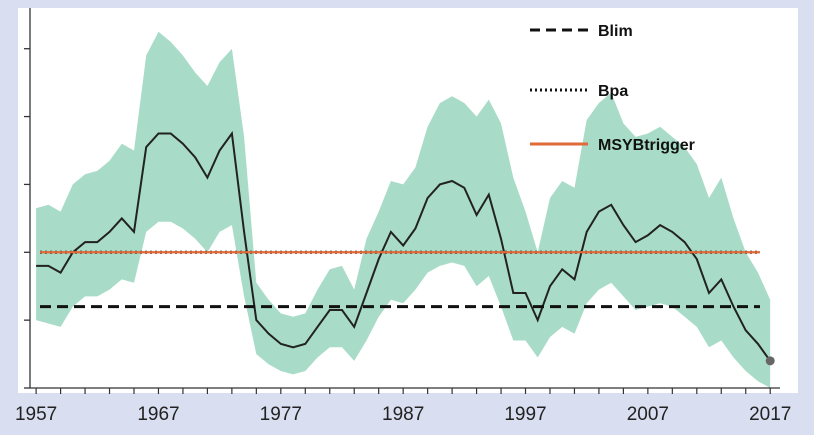 The image size is (814, 435). Describe the element at coordinates (770, 414) in the screenshot. I see `x-tick-label: 2017` at that location.